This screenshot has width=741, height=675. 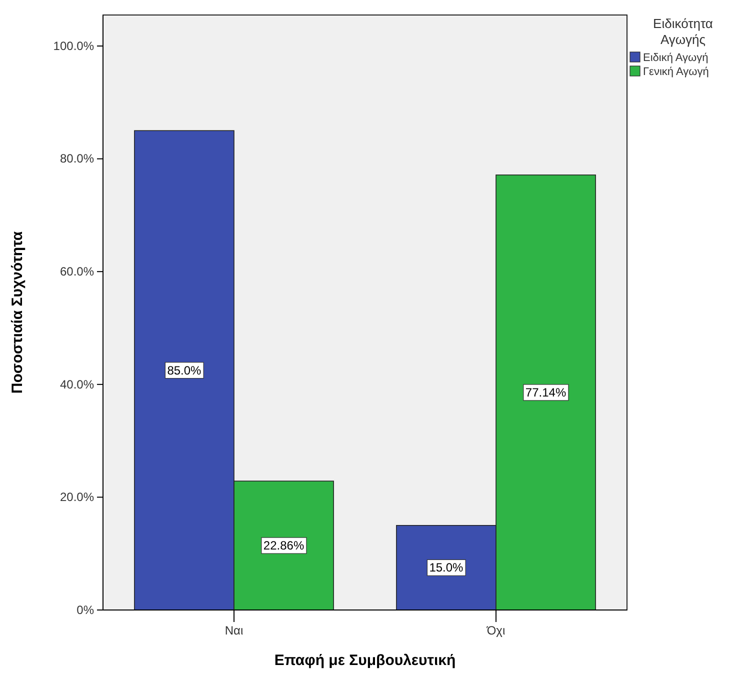 What do you see at coordinates (365, 660) in the screenshot?
I see `x-axis-title: Επαφή με Συμβουλευτική` at bounding box center [365, 660].